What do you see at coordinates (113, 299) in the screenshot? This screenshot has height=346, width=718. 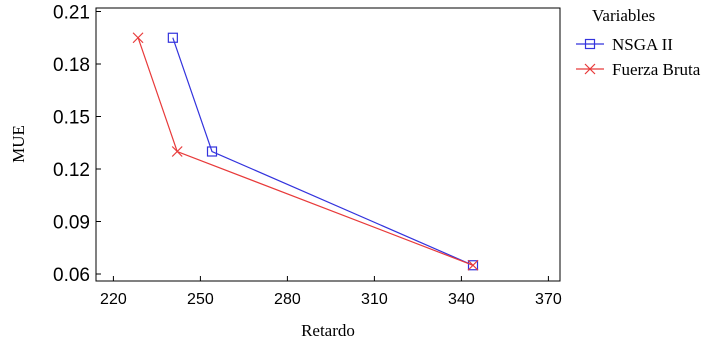 I see `x-tick-label: 220` at bounding box center [113, 299].